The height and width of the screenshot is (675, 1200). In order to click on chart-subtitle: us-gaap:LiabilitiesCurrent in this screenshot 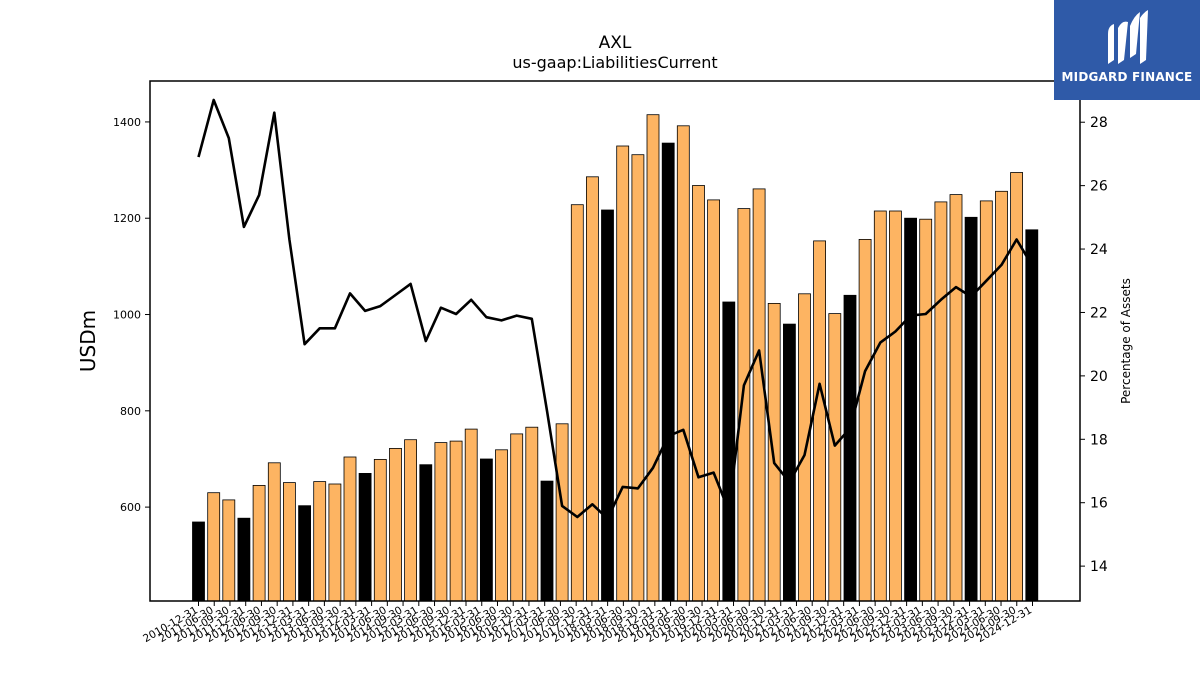, I will do `click(614, 62)`.